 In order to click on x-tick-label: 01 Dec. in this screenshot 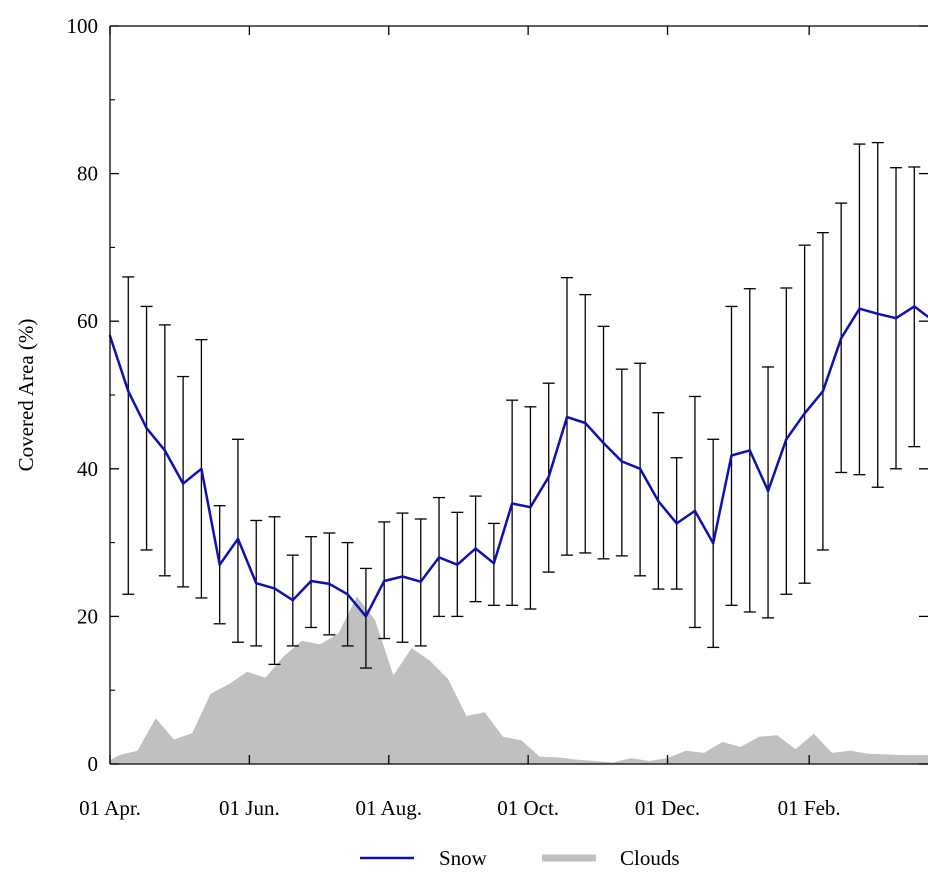, I will do `click(667, 808)`.